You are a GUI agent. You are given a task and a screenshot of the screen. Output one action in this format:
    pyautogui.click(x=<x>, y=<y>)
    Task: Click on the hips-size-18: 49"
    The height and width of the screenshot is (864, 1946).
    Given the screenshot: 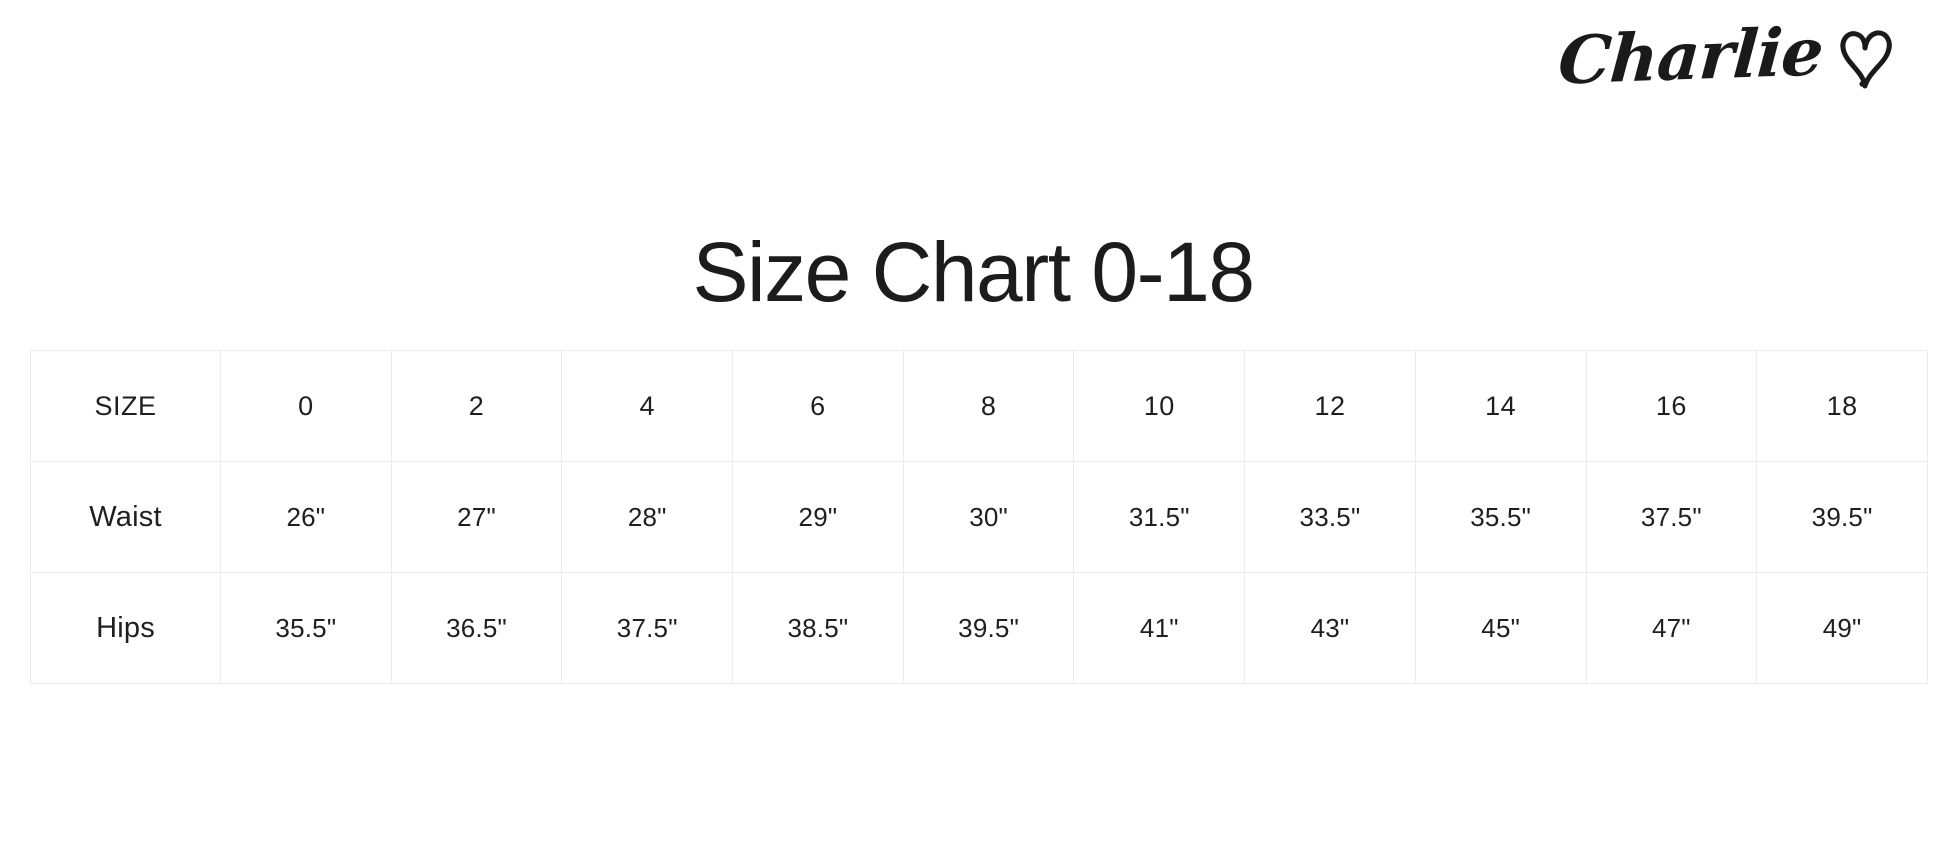 What is the action you would take?
    pyautogui.click(x=1842, y=628)
    